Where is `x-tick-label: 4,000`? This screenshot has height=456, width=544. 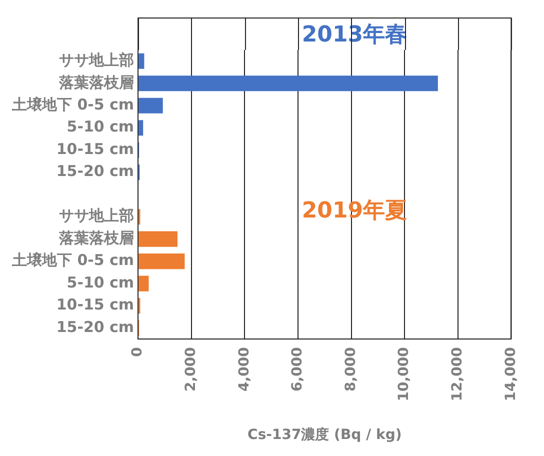 x-tick-label: 4,000 is located at coordinates (244, 369).